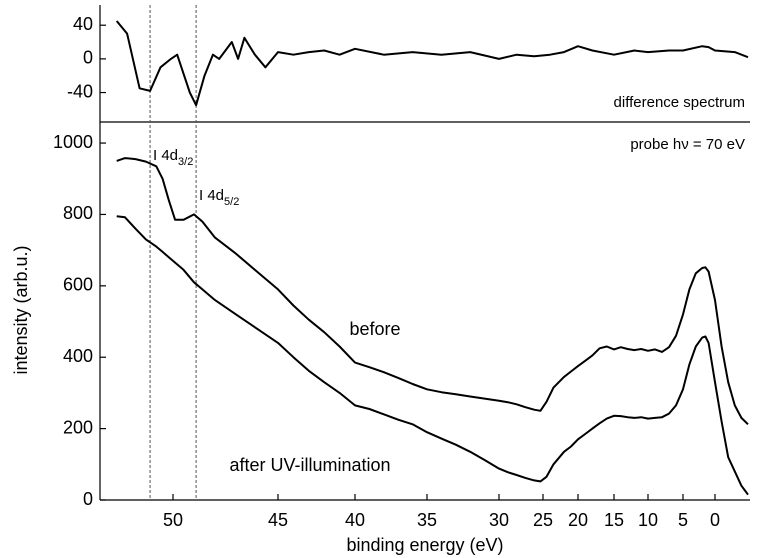  What do you see at coordinates (309, 465) in the screenshot?
I see `series-label: after UV-illumination` at bounding box center [309, 465].